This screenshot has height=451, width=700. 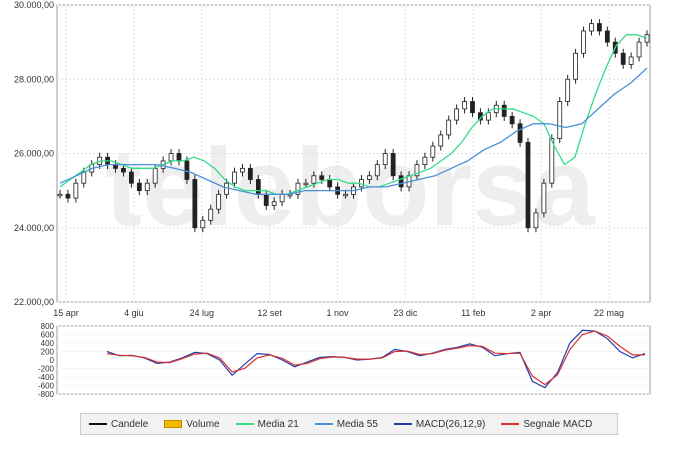 What do you see at coordinates (66, 313) in the screenshot?
I see `x-tick-label: 15 apr` at bounding box center [66, 313].